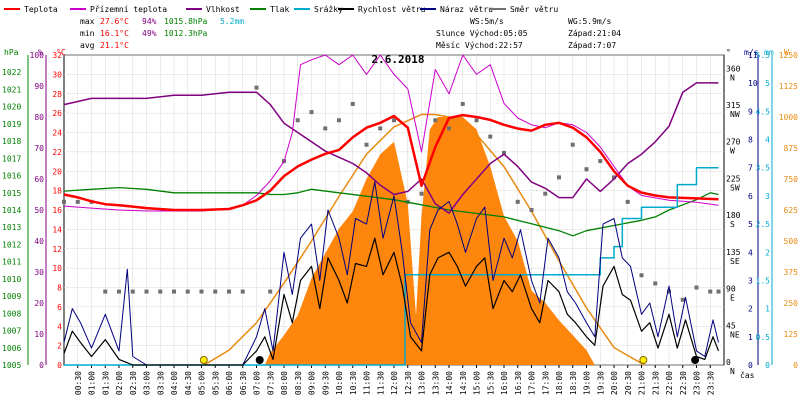 This screenshot has width=800, height=400. What do you see at coordinates (669, 383) in the screenshot?
I see `x-tick-label-43: 22:00` at bounding box center [669, 383].